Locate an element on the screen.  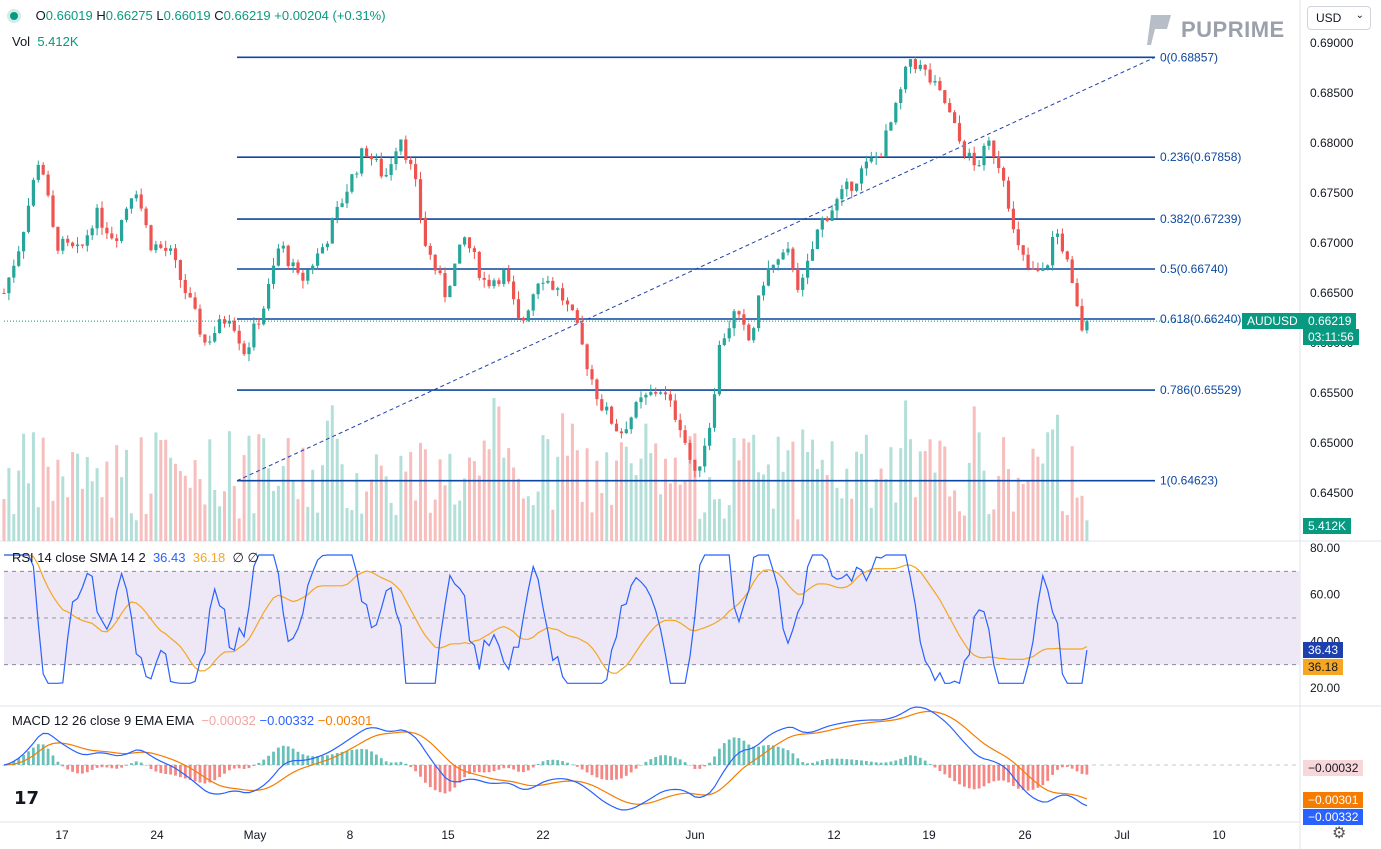
price-axis-tick: 0.66500 is located at coordinates (1332, 293).